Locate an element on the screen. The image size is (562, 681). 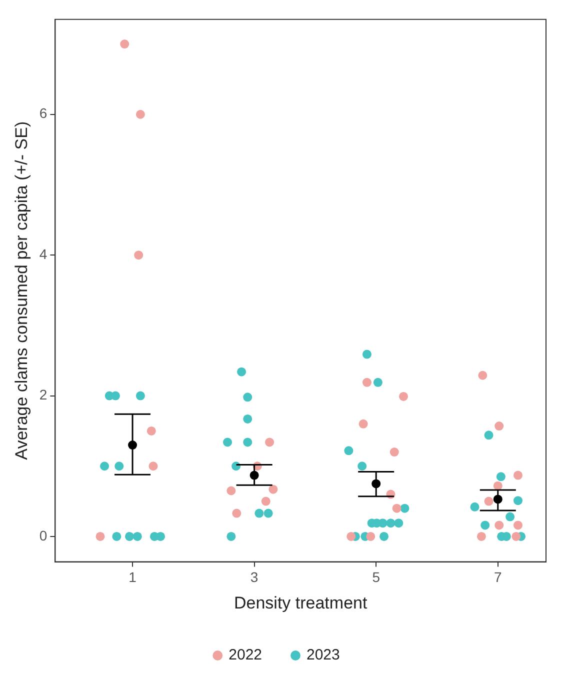
x-tick-label: 3 is located at coordinates (254, 577).